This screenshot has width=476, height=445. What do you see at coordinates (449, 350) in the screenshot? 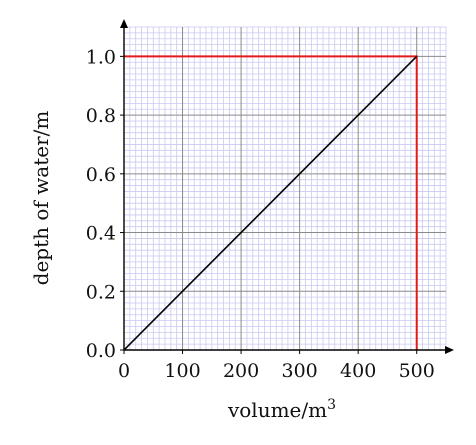
I see `x-axis-arrow` at bounding box center [449, 350].